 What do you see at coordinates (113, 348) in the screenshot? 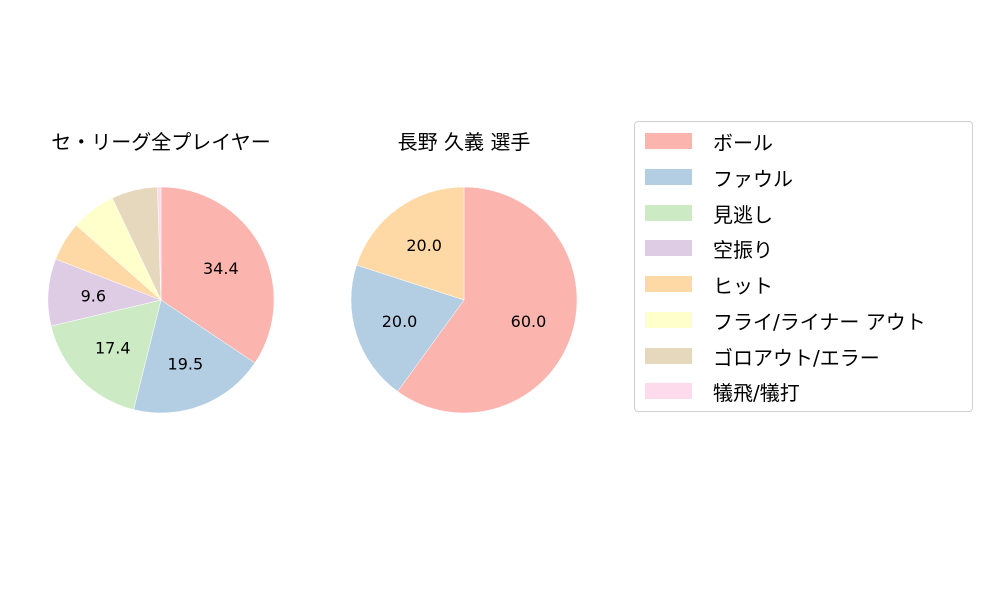
I see `slice-value-label: 17.4` at bounding box center [113, 348].